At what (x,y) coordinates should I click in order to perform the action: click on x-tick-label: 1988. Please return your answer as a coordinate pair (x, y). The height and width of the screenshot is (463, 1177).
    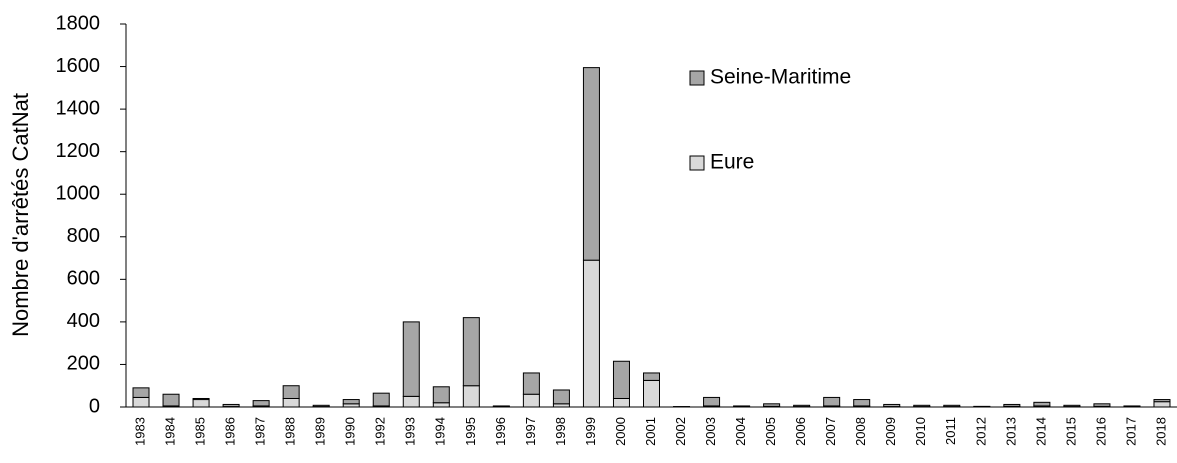
    Looking at the image, I should click on (290, 431).